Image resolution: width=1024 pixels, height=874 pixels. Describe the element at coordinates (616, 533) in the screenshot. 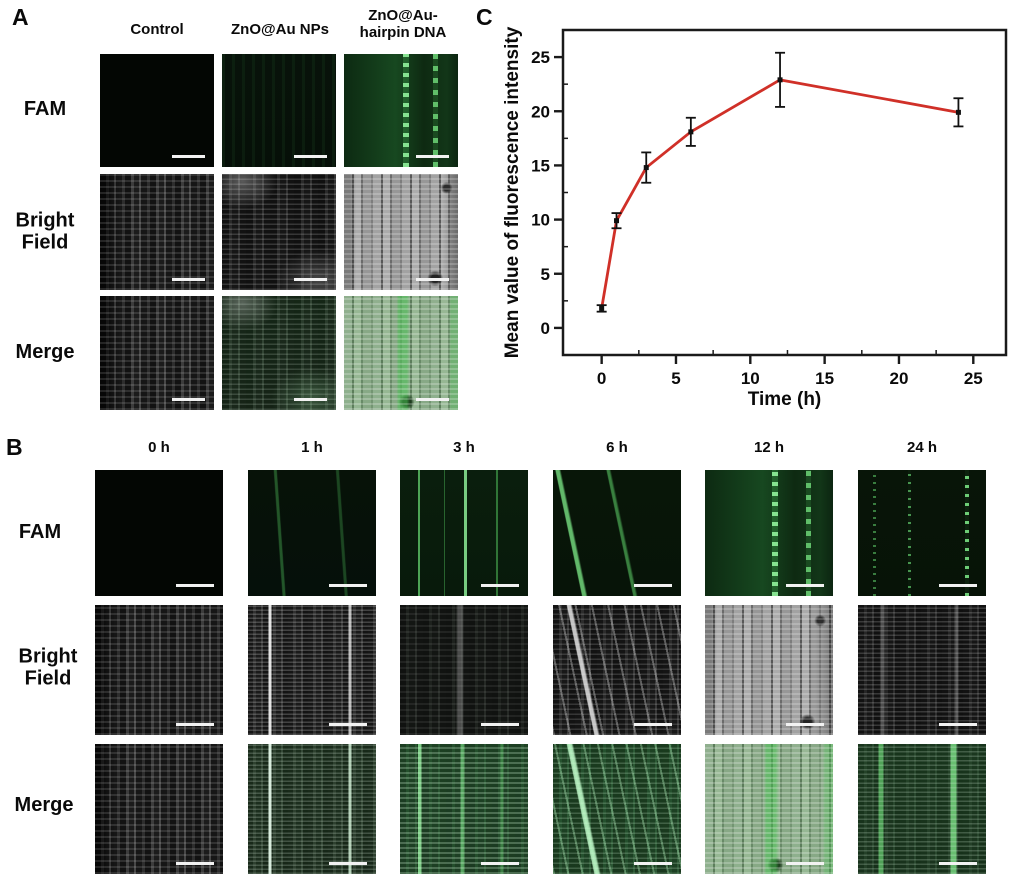

I see `micrograph-fam-6-h` at that location.